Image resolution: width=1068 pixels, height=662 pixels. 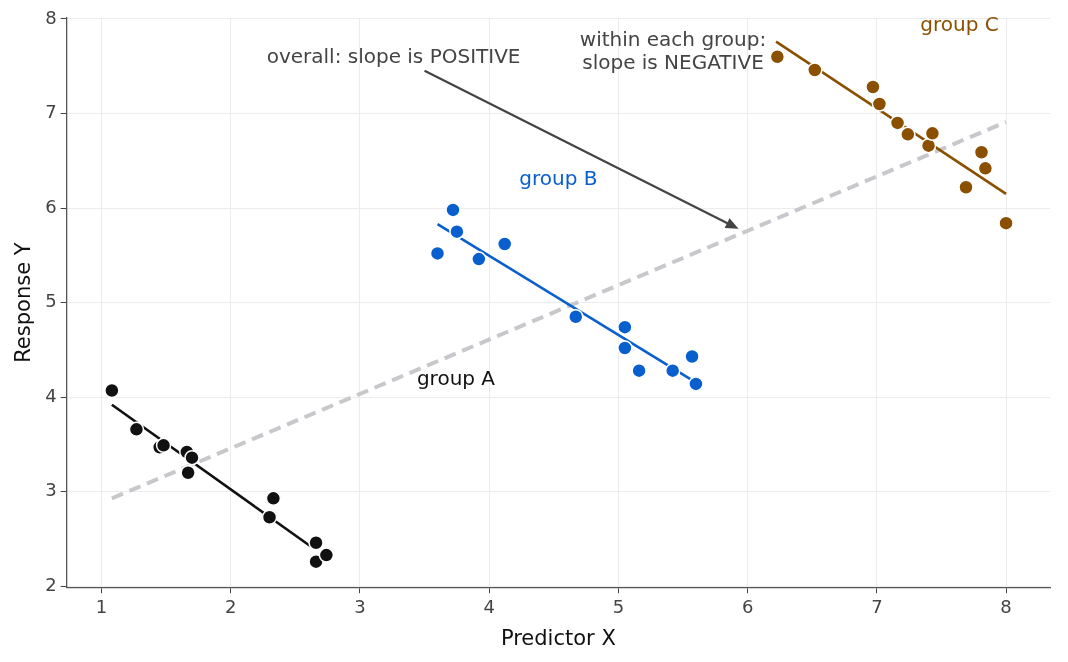 I want to click on x-tick-label: 4, so click(x=489, y=606).